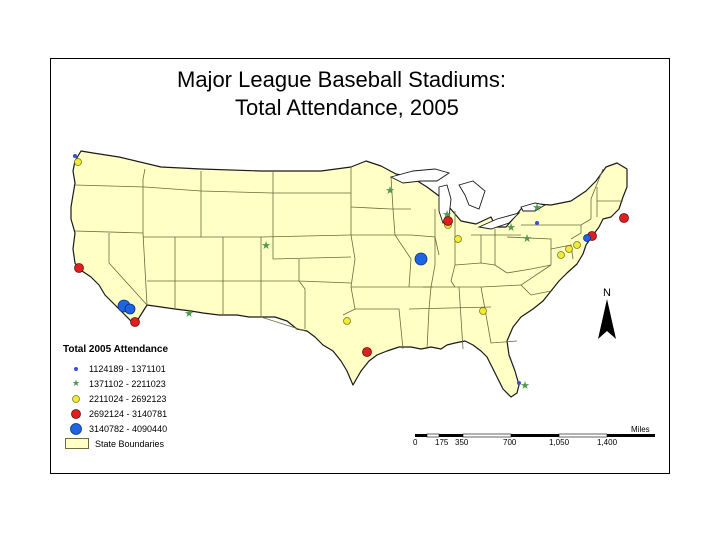 This screenshot has width=720, height=540. What do you see at coordinates (420, 176) in the screenshot?
I see `lake-superior` at bounding box center [420, 176].